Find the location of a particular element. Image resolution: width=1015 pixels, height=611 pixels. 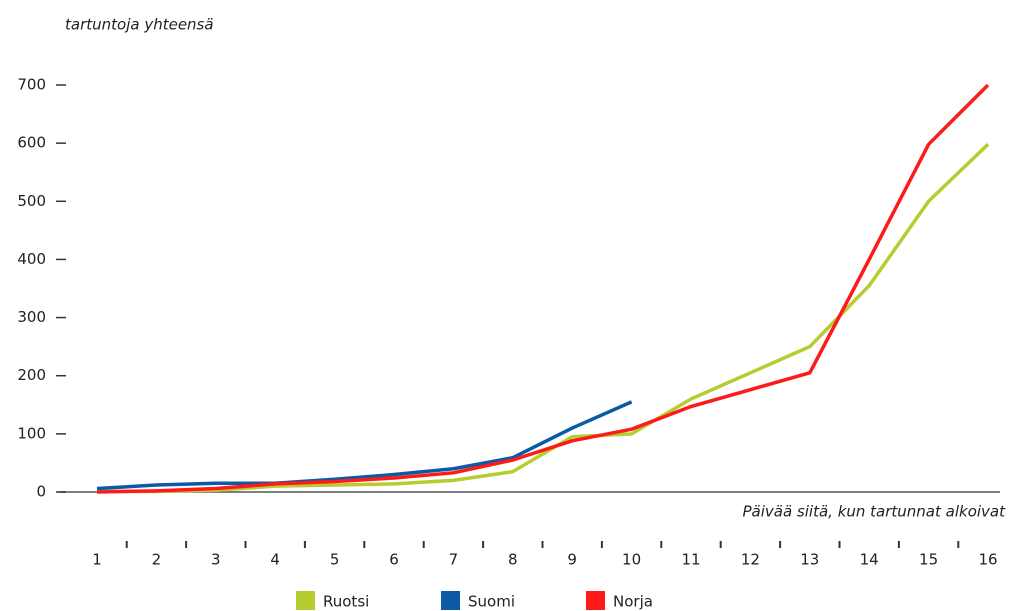

y-tick-label: 500 is located at coordinates (31, 201).